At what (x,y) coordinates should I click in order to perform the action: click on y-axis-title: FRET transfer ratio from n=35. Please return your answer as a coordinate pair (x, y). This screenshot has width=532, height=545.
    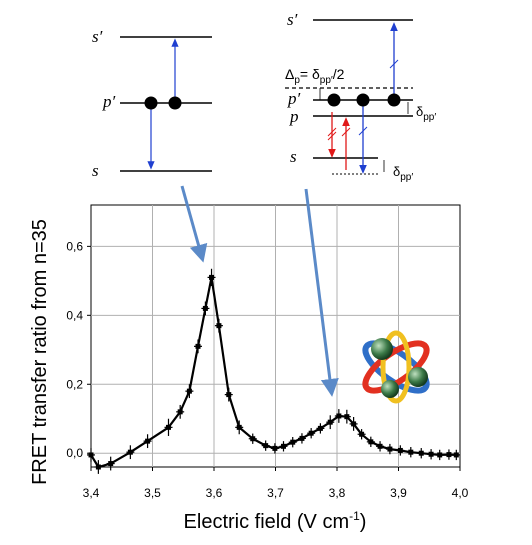
    Looking at the image, I should click on (40, 352).